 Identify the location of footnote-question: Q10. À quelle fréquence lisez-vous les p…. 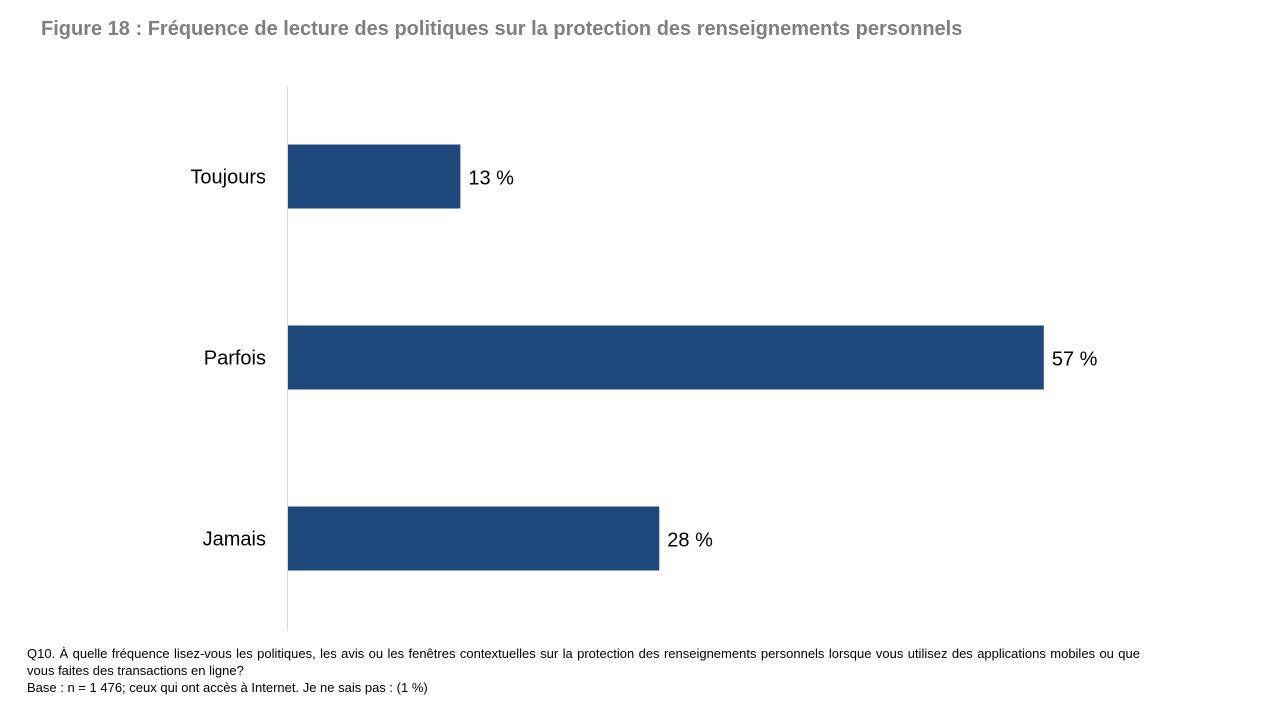
(583, 662).